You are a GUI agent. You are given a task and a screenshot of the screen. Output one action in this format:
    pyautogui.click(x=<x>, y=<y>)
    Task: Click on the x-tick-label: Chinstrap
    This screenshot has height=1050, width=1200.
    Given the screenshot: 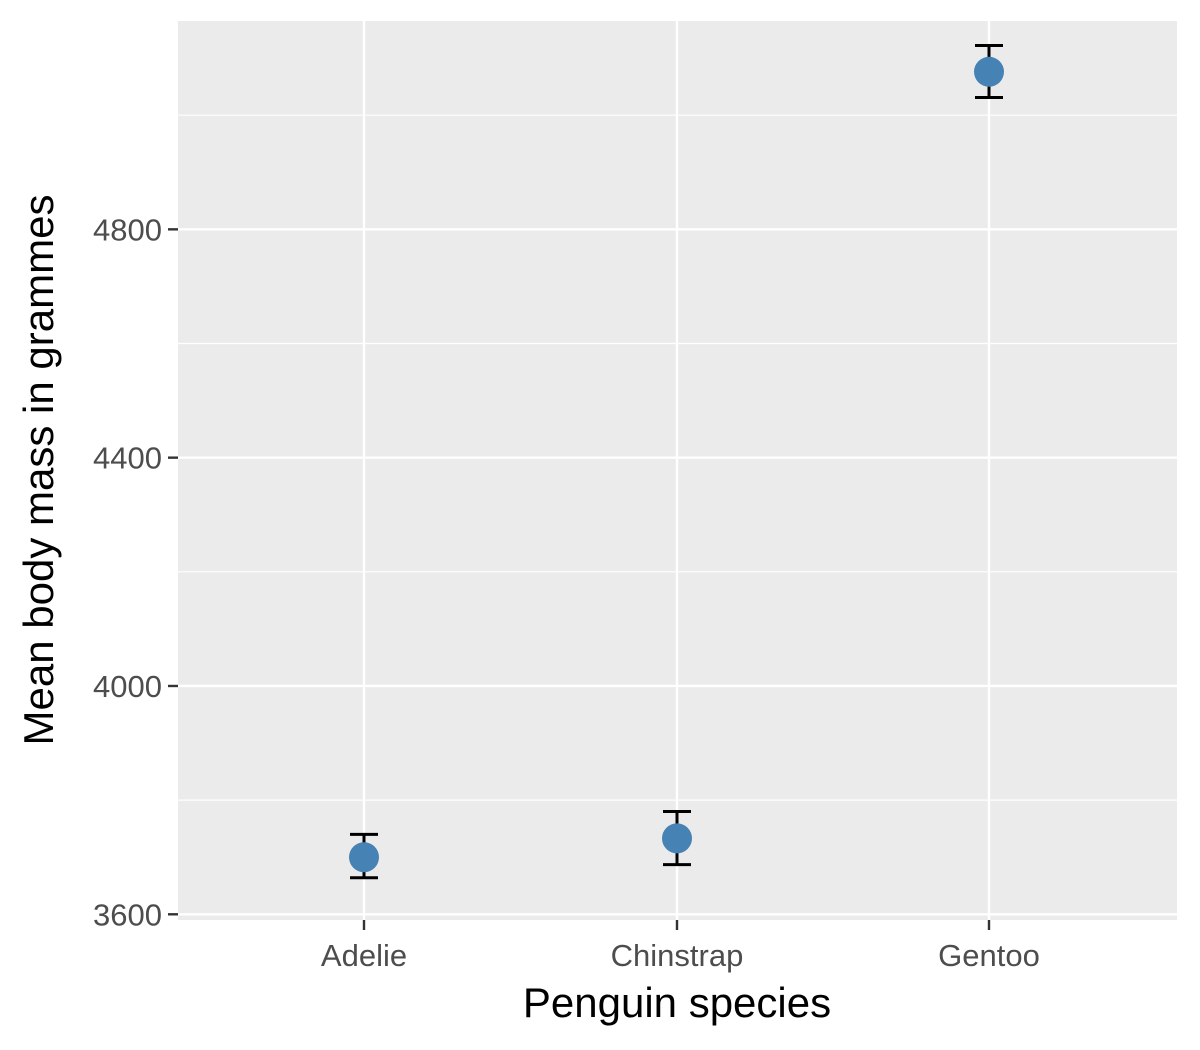 What is the action you would take?
    pyautogui.click(x=677, y=955)
    